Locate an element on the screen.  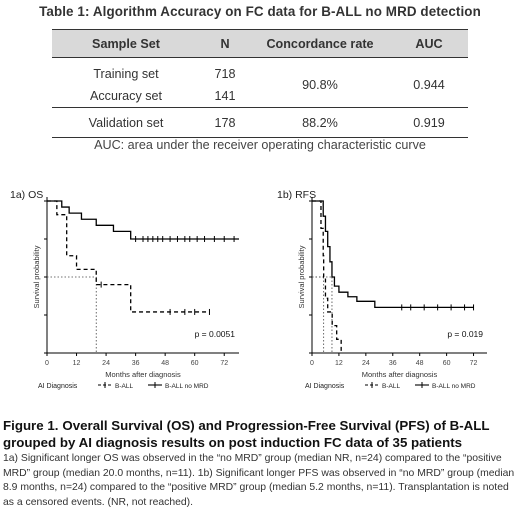
panel-label: 1b) RFS is located at coordinates (296, 195).